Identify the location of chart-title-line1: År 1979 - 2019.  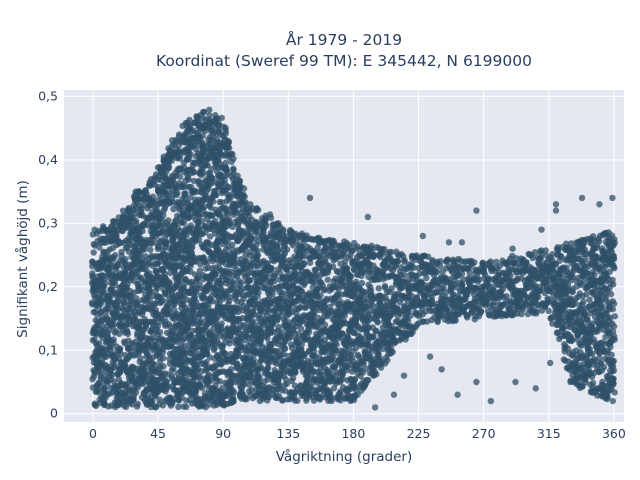
(344, 39).